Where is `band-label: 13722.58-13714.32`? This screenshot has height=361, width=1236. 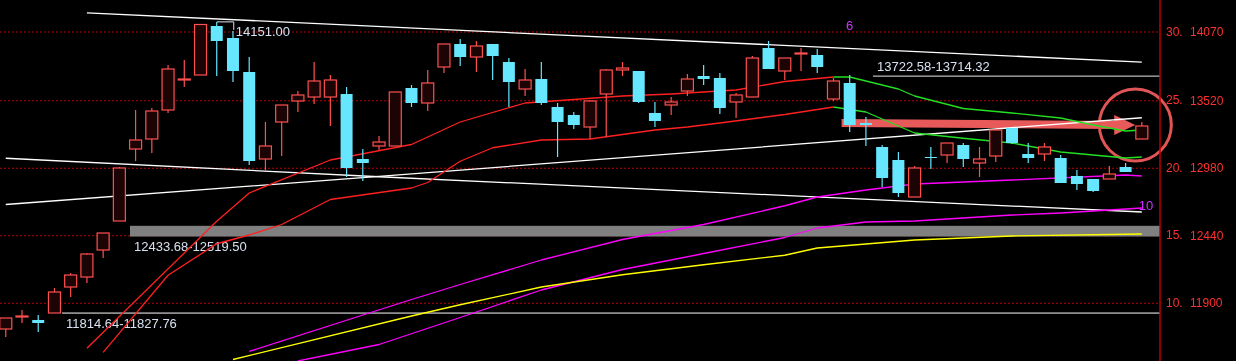
band-label: 13722.58-13714.32 is located at coordinates (933, 67).